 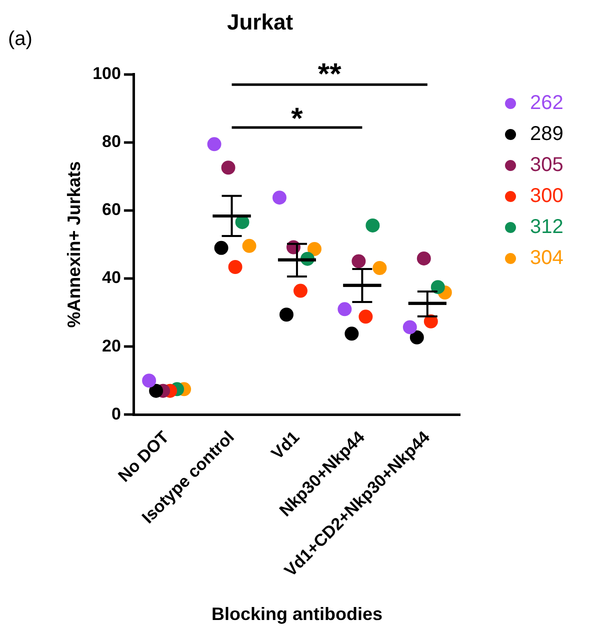 I want to click on chart-title: Jurkat, so click(x=260, y=21).